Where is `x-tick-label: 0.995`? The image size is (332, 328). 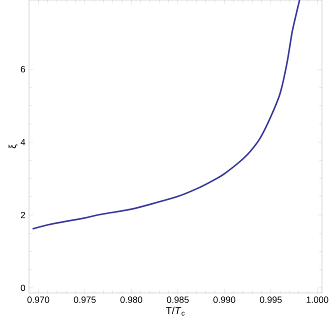
x-tick-label: 0.995 is located at coordinates (271, 299).